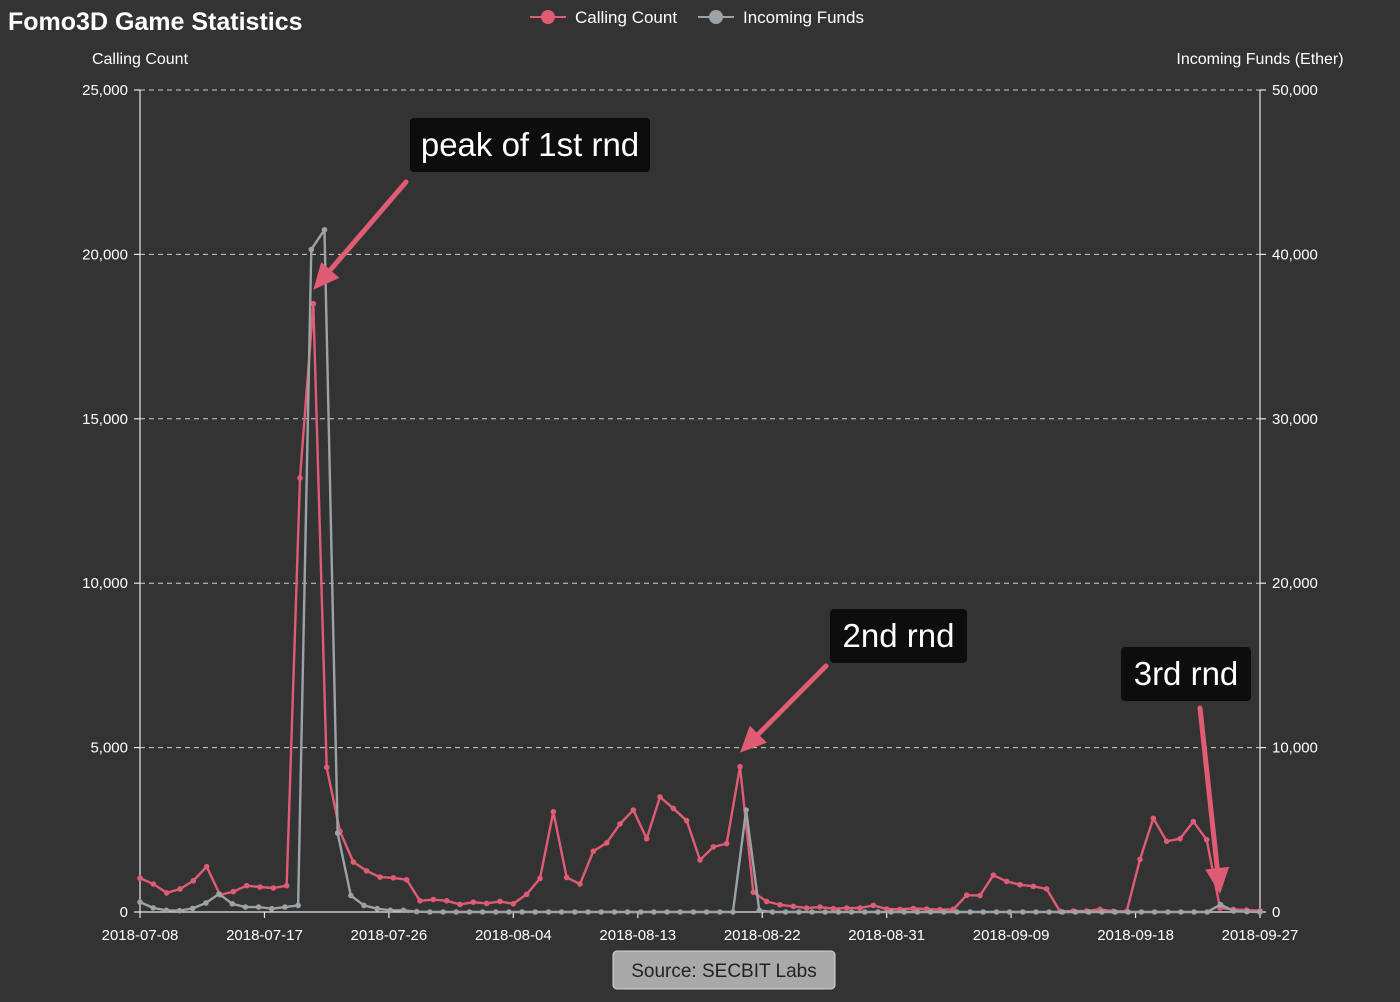 The height and width of the screenshot is (1002, 1400). I want to click on y-right-tick-label: 20,000, so click(1295, 583).